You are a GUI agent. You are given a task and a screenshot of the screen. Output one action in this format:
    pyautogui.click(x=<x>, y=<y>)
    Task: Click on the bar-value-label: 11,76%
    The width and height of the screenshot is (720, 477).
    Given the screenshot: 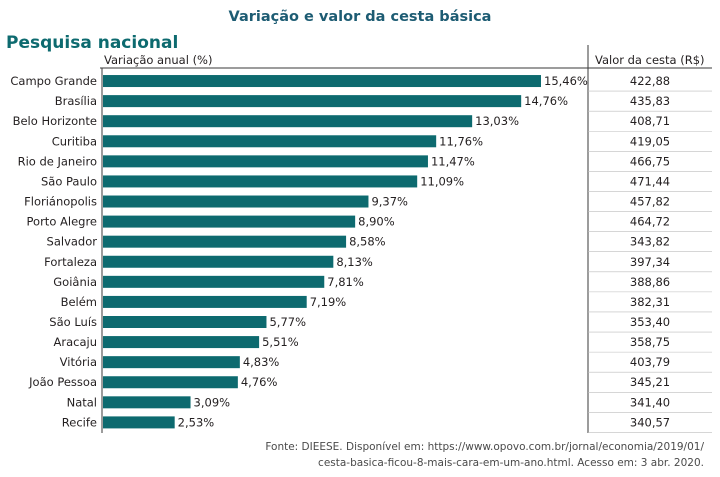 What is the action you would take?
    pyautogui.click(x=461, y=141)
    